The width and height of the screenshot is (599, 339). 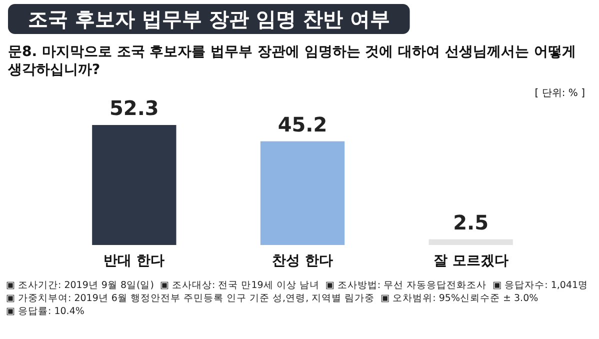 I want to click on chart-subtitle: 문8. 마지막으로 조국 후보자를 법무부 장관에 임명하는 것에 대하여 선생님께서는 어떻게 생각하십니까?, so click(x=291, y=61).